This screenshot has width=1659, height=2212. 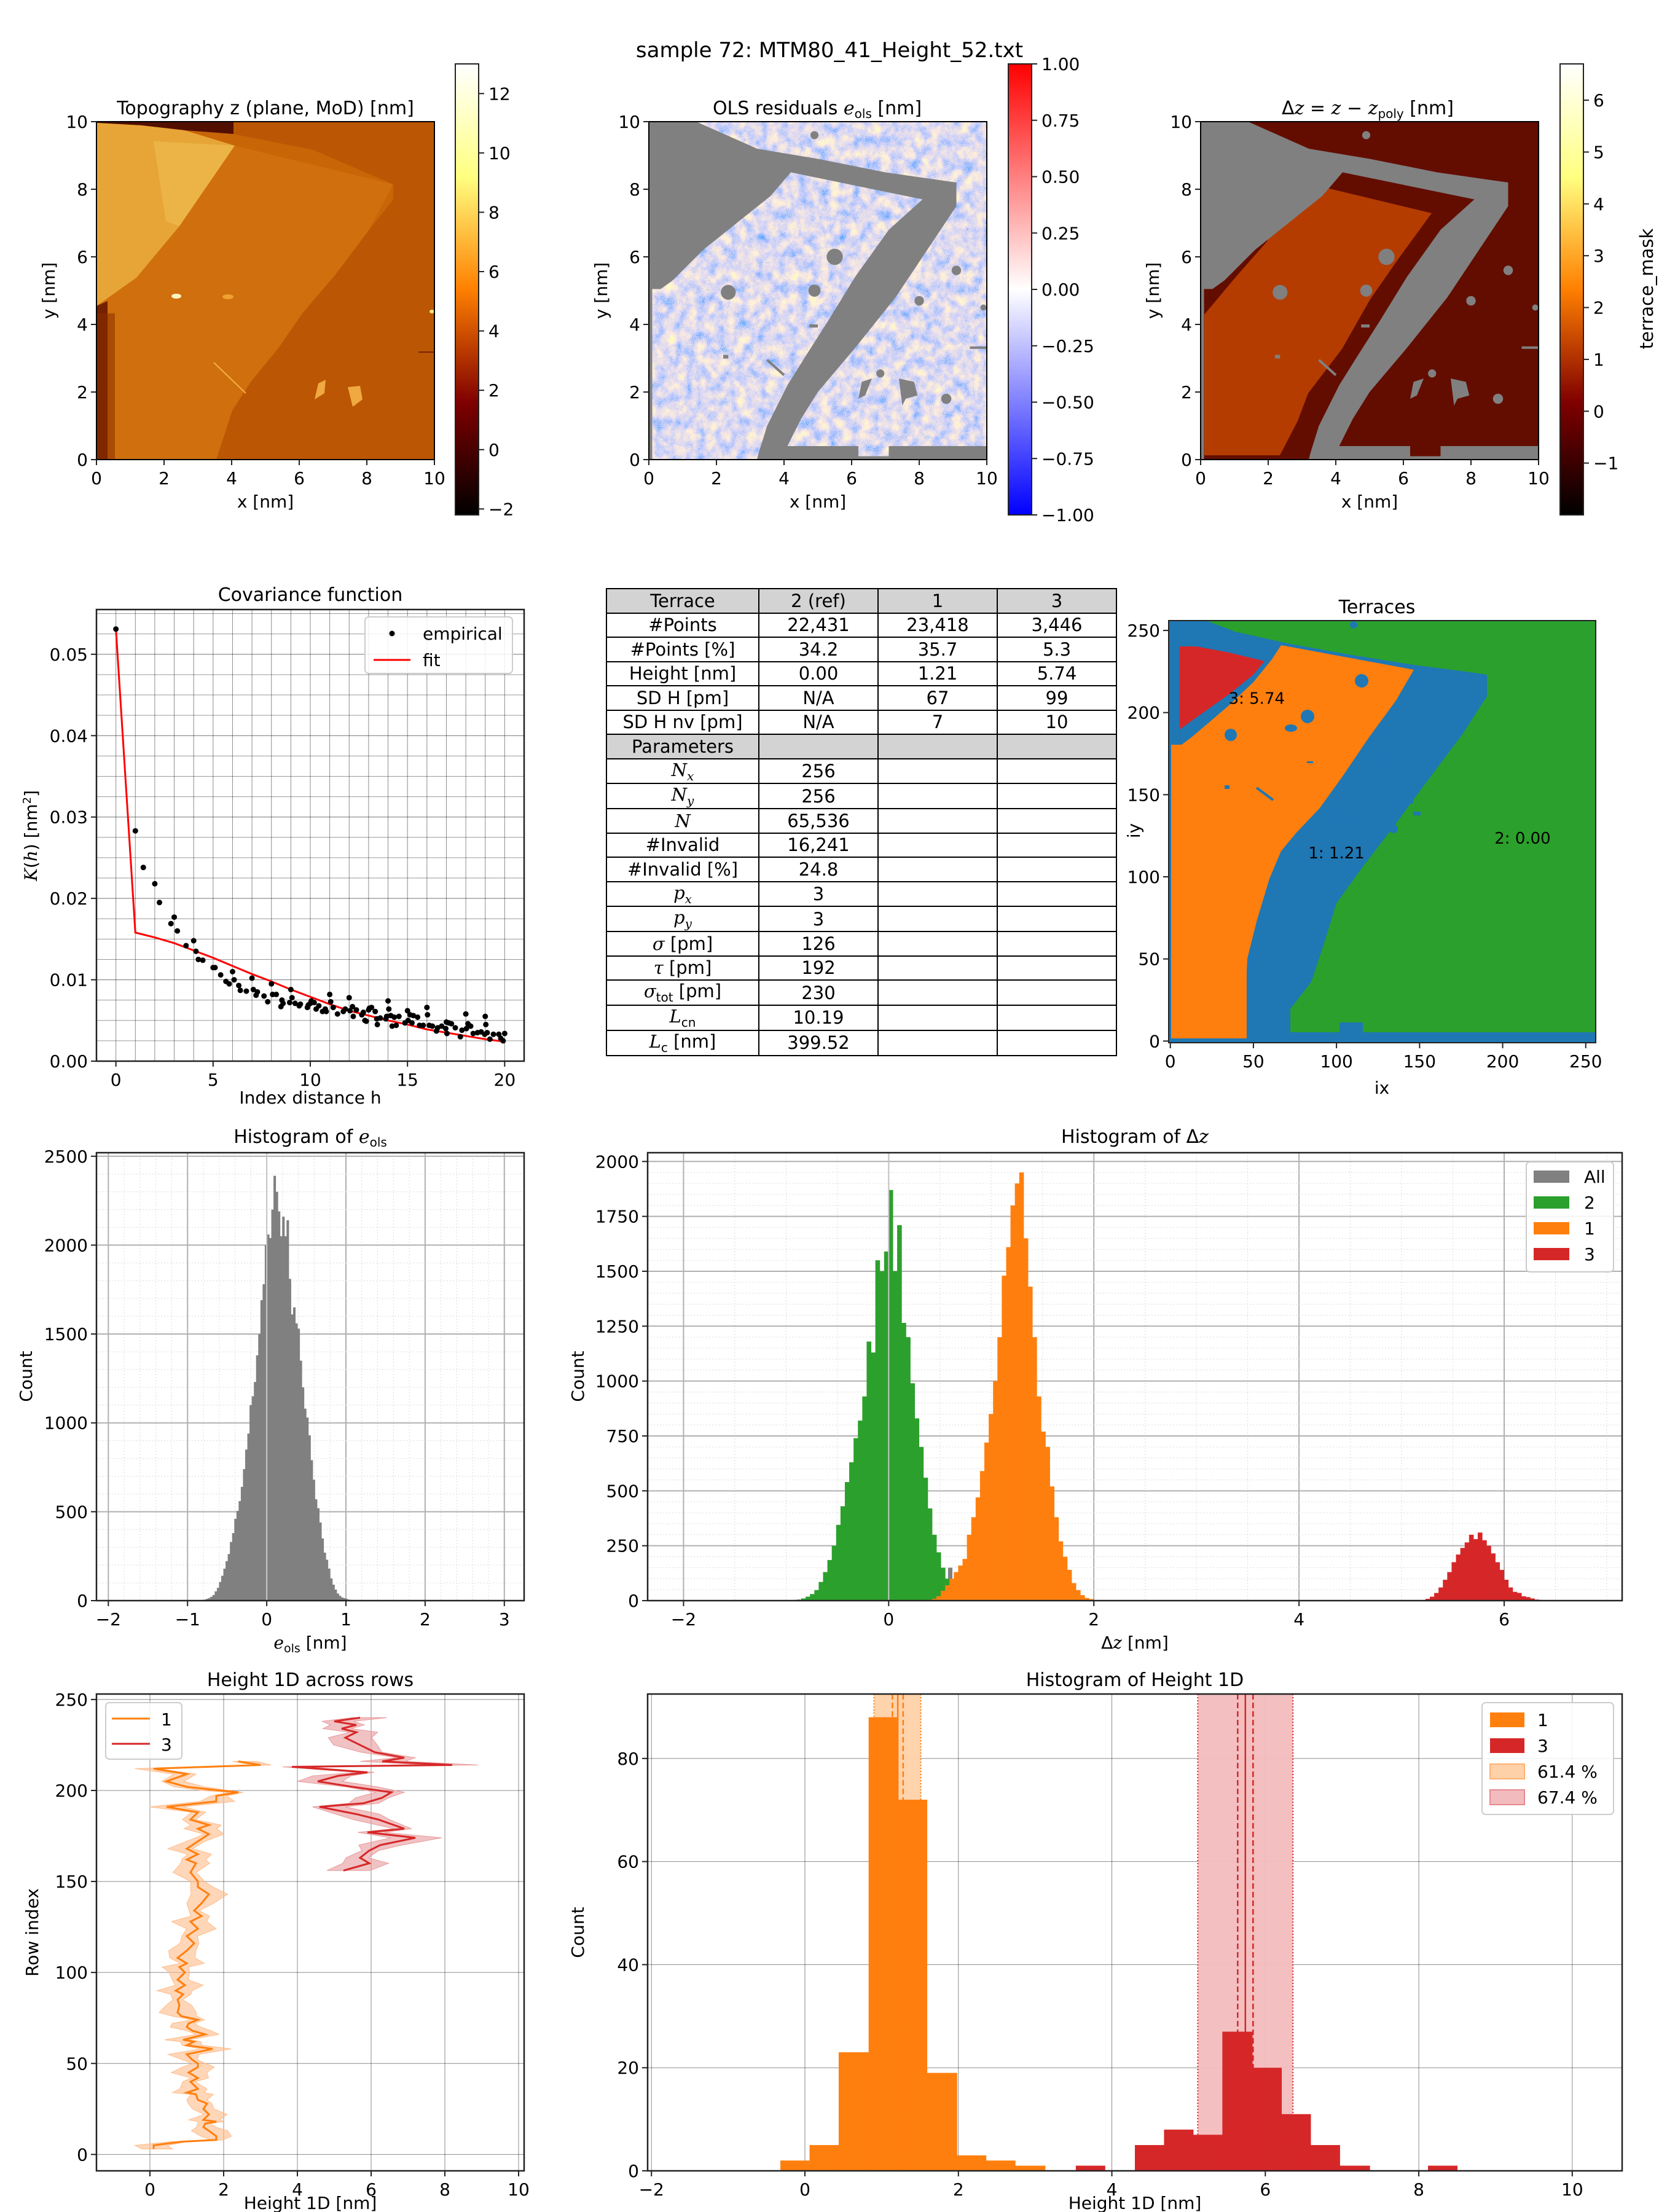 What do you see at coordinates (484, 291) in the screenshot?
I see `topography-colorbar: −2 0 2 4 6 8 10 12` at bounding box center [484, 291].